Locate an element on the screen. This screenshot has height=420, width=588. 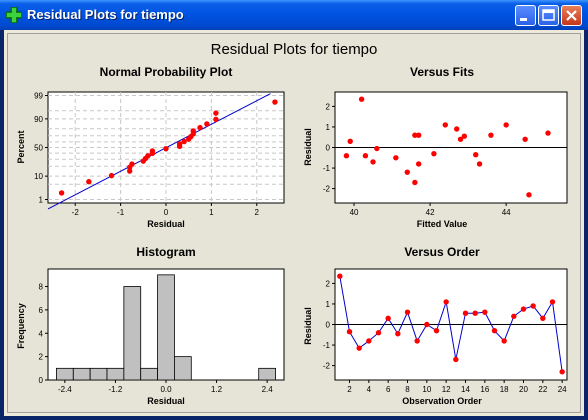
npp-xtick-label: 1 is located at coordinates (211, 212).